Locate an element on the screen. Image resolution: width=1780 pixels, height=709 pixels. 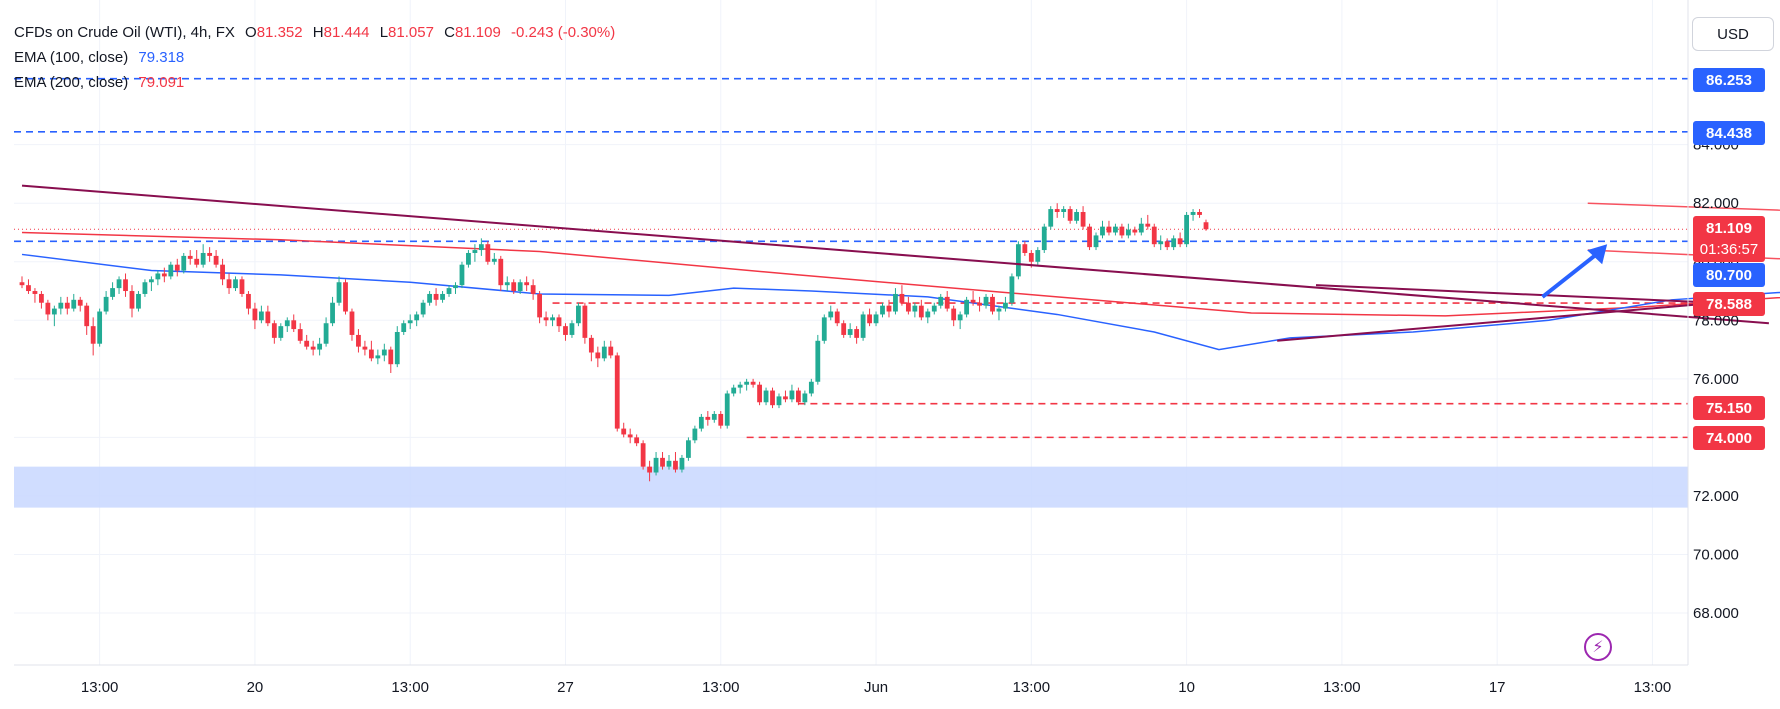
bar-countdown: 01:36:57 is located at coordinates (1729, 249).